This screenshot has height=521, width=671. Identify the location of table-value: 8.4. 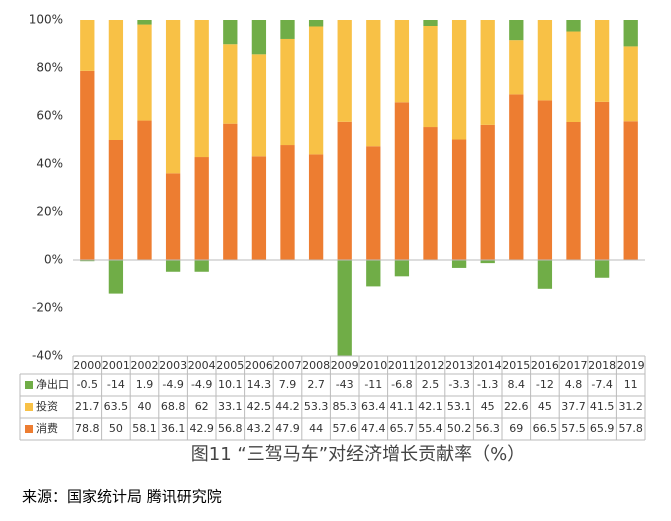
(517, 384).